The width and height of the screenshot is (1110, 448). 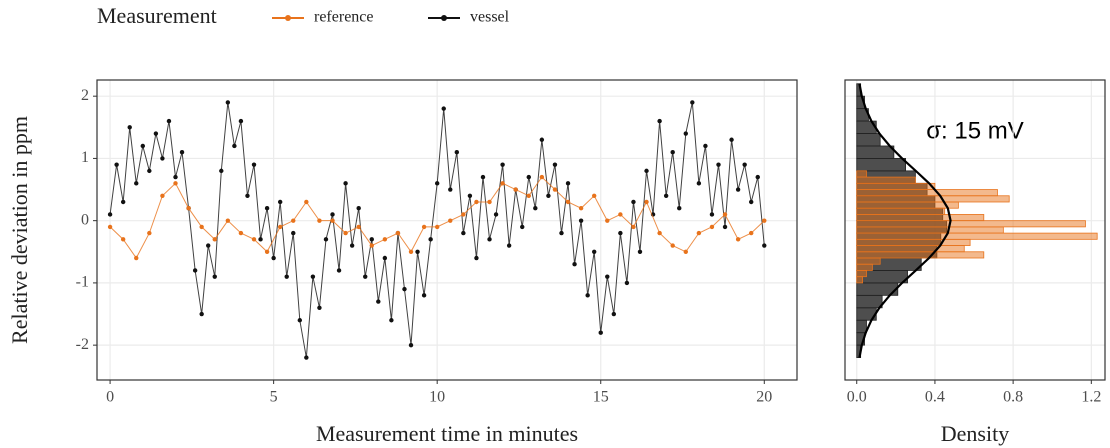 I want to click on x-tick-label: 0.4, so click(x=935, y=397).